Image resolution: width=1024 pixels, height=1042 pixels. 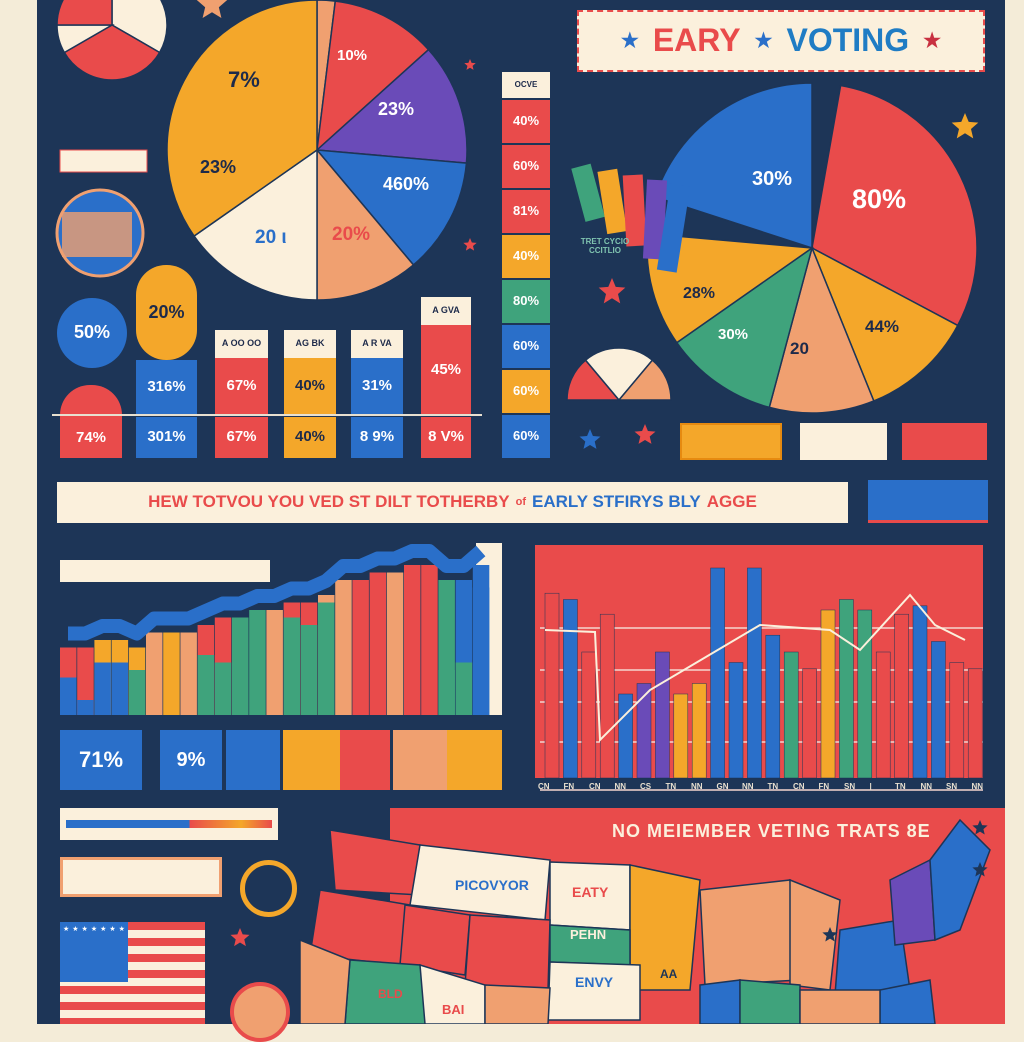 What do you see at coordinates (520, 502) in the screenshot?
I see `banner-text: of` at bounding box center [520, 502].